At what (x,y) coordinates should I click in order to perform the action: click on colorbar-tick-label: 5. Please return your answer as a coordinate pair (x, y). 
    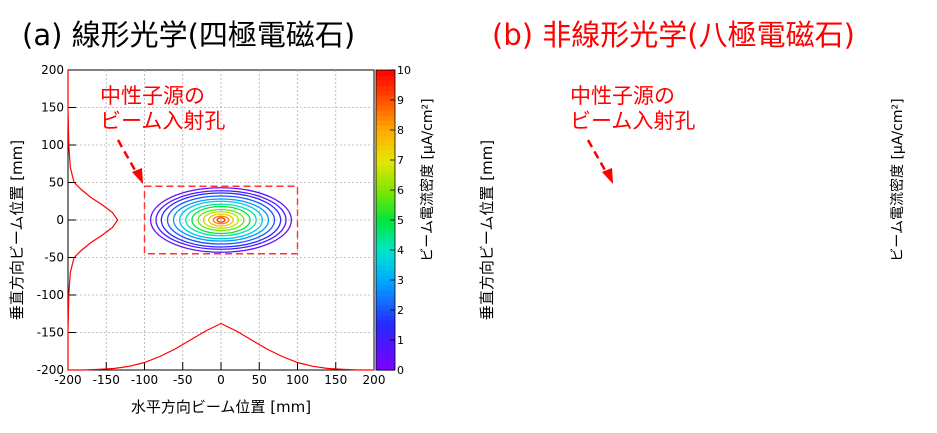
    Looking at the image, I should click on (400, 220).